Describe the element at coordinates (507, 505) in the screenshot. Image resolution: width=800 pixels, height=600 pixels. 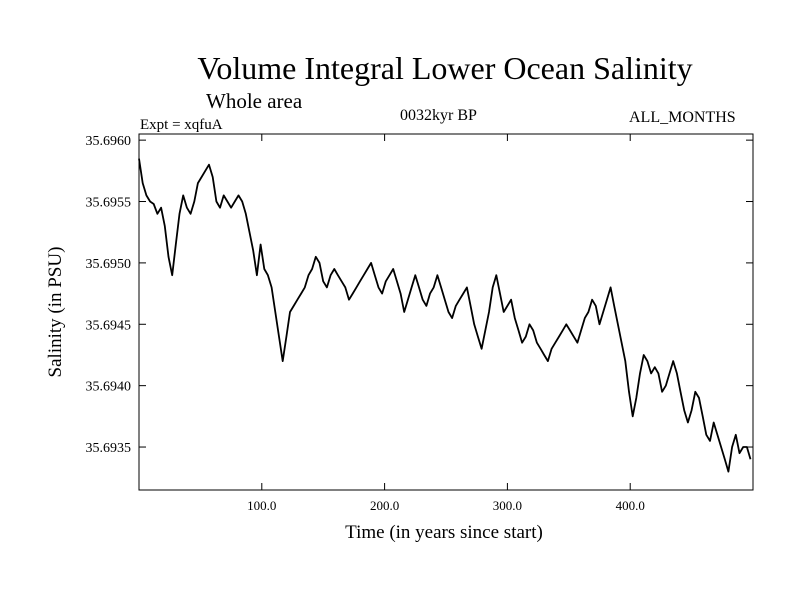
I see `x-tick-label: 300.0` at that location.